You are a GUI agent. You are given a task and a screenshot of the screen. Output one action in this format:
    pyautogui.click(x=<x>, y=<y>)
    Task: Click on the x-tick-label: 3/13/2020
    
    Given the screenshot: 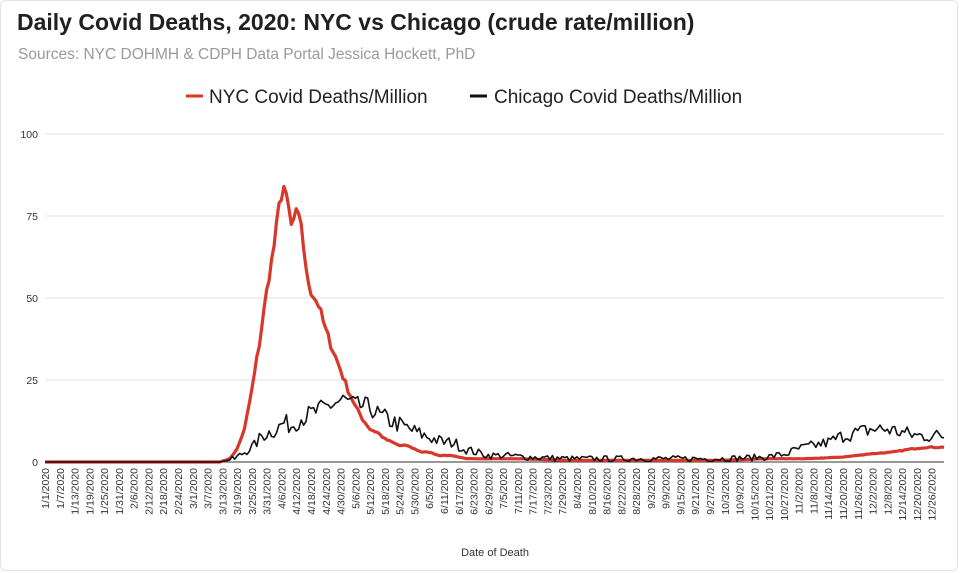 What is the action you would take?
    pyautogui.click(x=223, y=491)
    